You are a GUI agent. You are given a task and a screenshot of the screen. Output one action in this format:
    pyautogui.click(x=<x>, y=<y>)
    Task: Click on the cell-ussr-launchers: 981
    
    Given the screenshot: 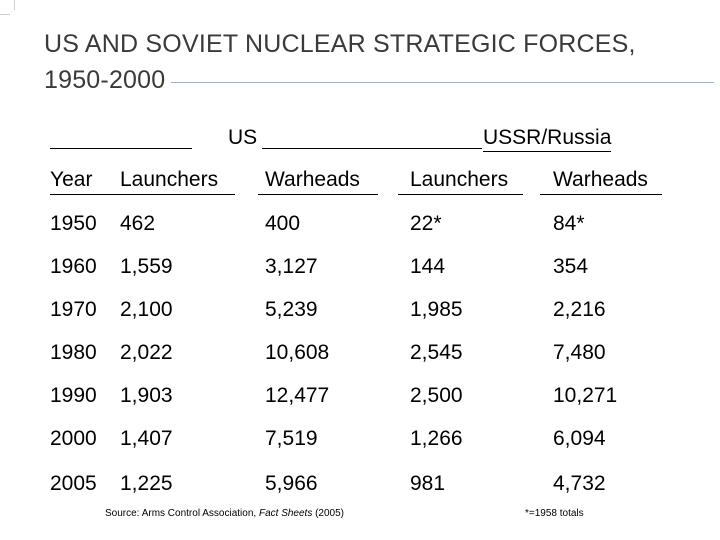 What is the action you would take?
    pyautogui.click(x=428, y=483)
    